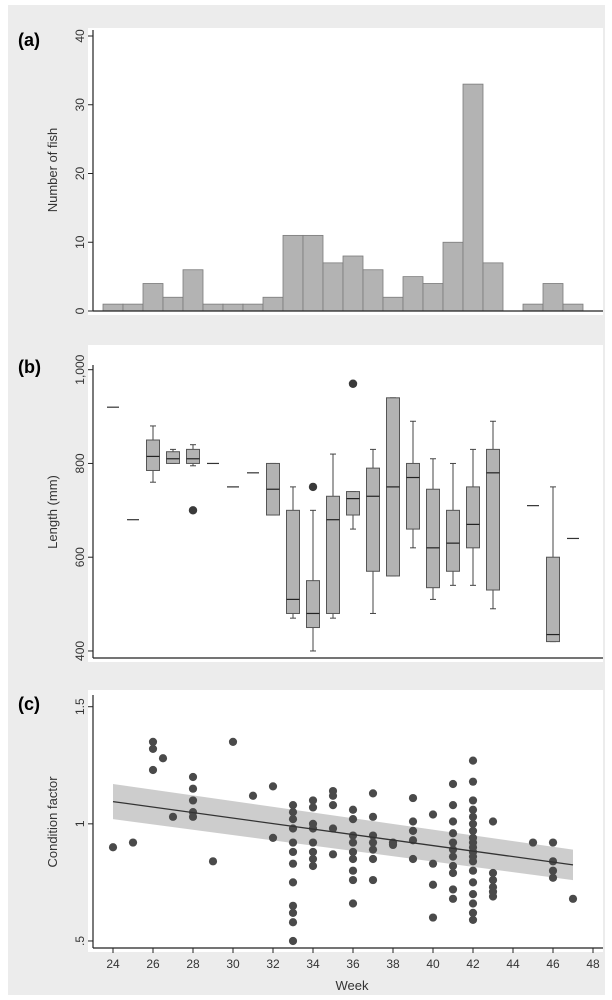 This screenshot has width=612, height=1000. What do you see at coordinates (80, 36) in the screenshot?
I see `panel-a-y-tick-label: 40` at bounding box center [80, 36].